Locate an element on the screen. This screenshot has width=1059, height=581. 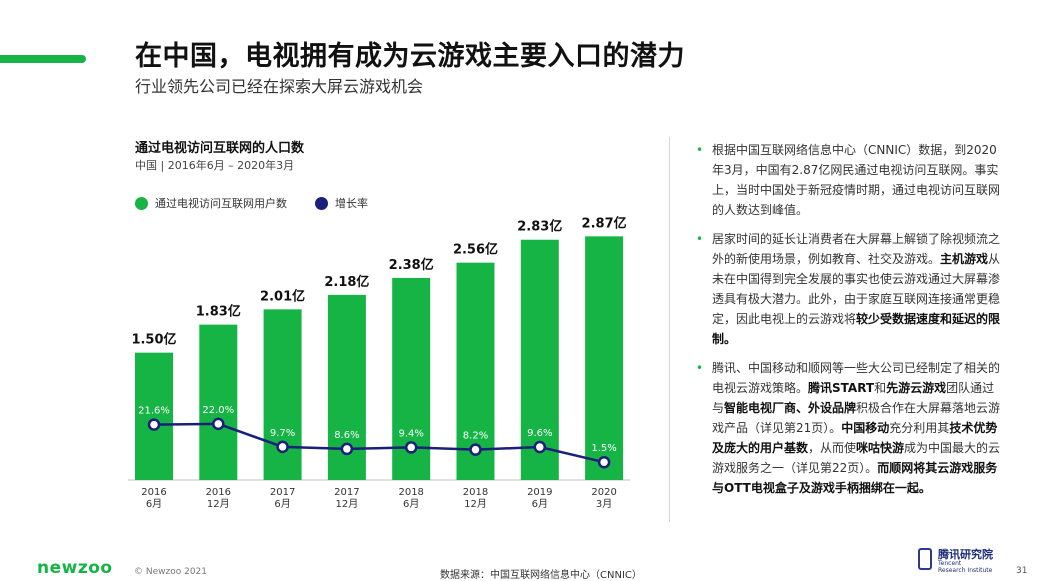
bullet-text-bold: 腾讯START is located at coordinates (841, 388).